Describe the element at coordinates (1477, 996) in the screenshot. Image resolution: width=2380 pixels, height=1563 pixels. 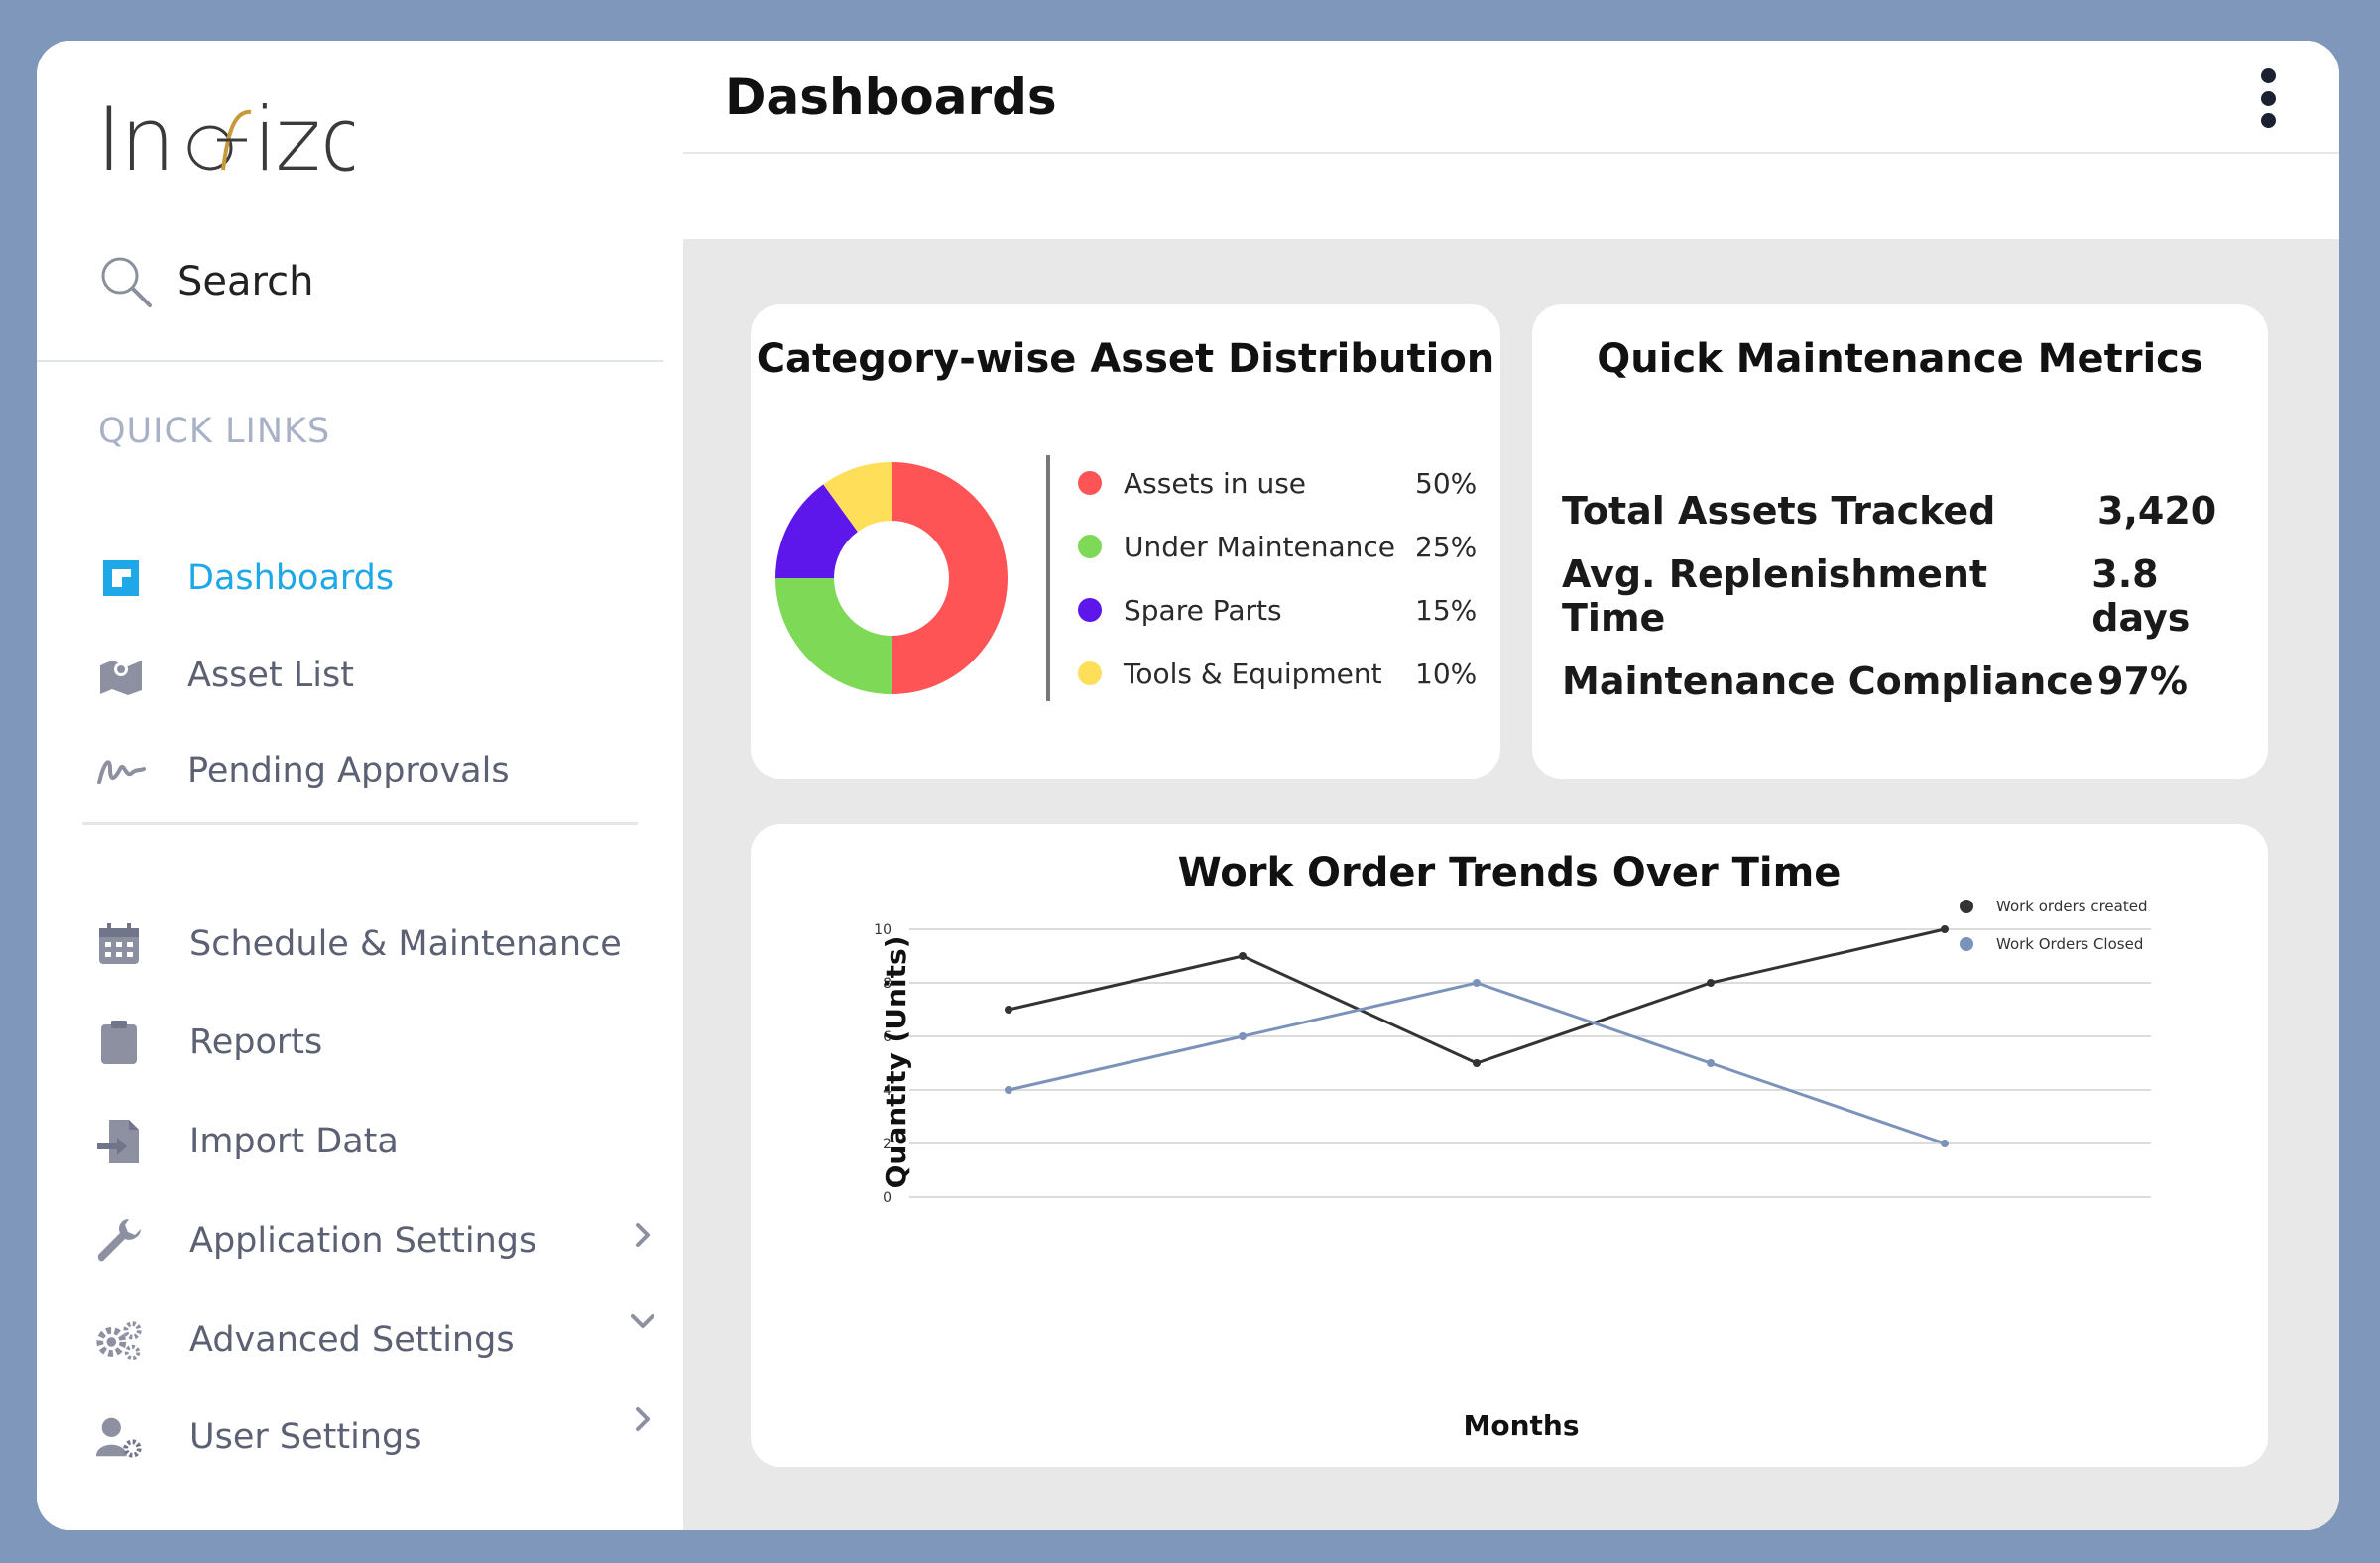
I see `series-line` at that location.